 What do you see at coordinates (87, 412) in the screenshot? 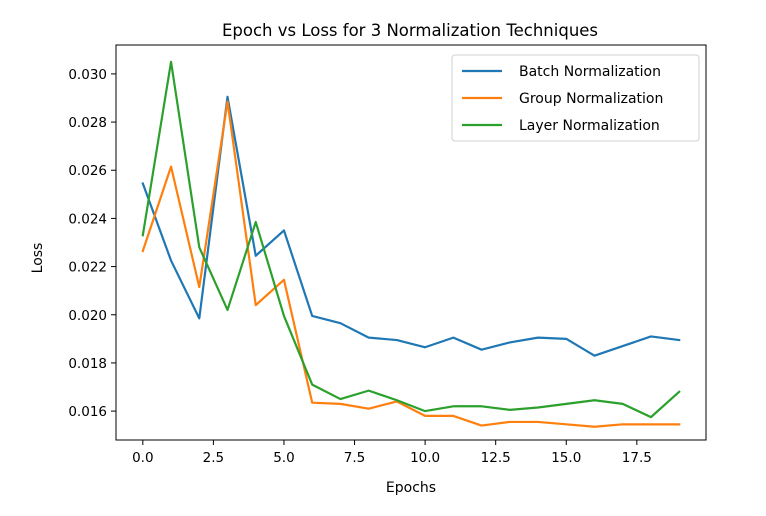
I see `y-tick-label: 0.016` at bounding box center [87, 412].